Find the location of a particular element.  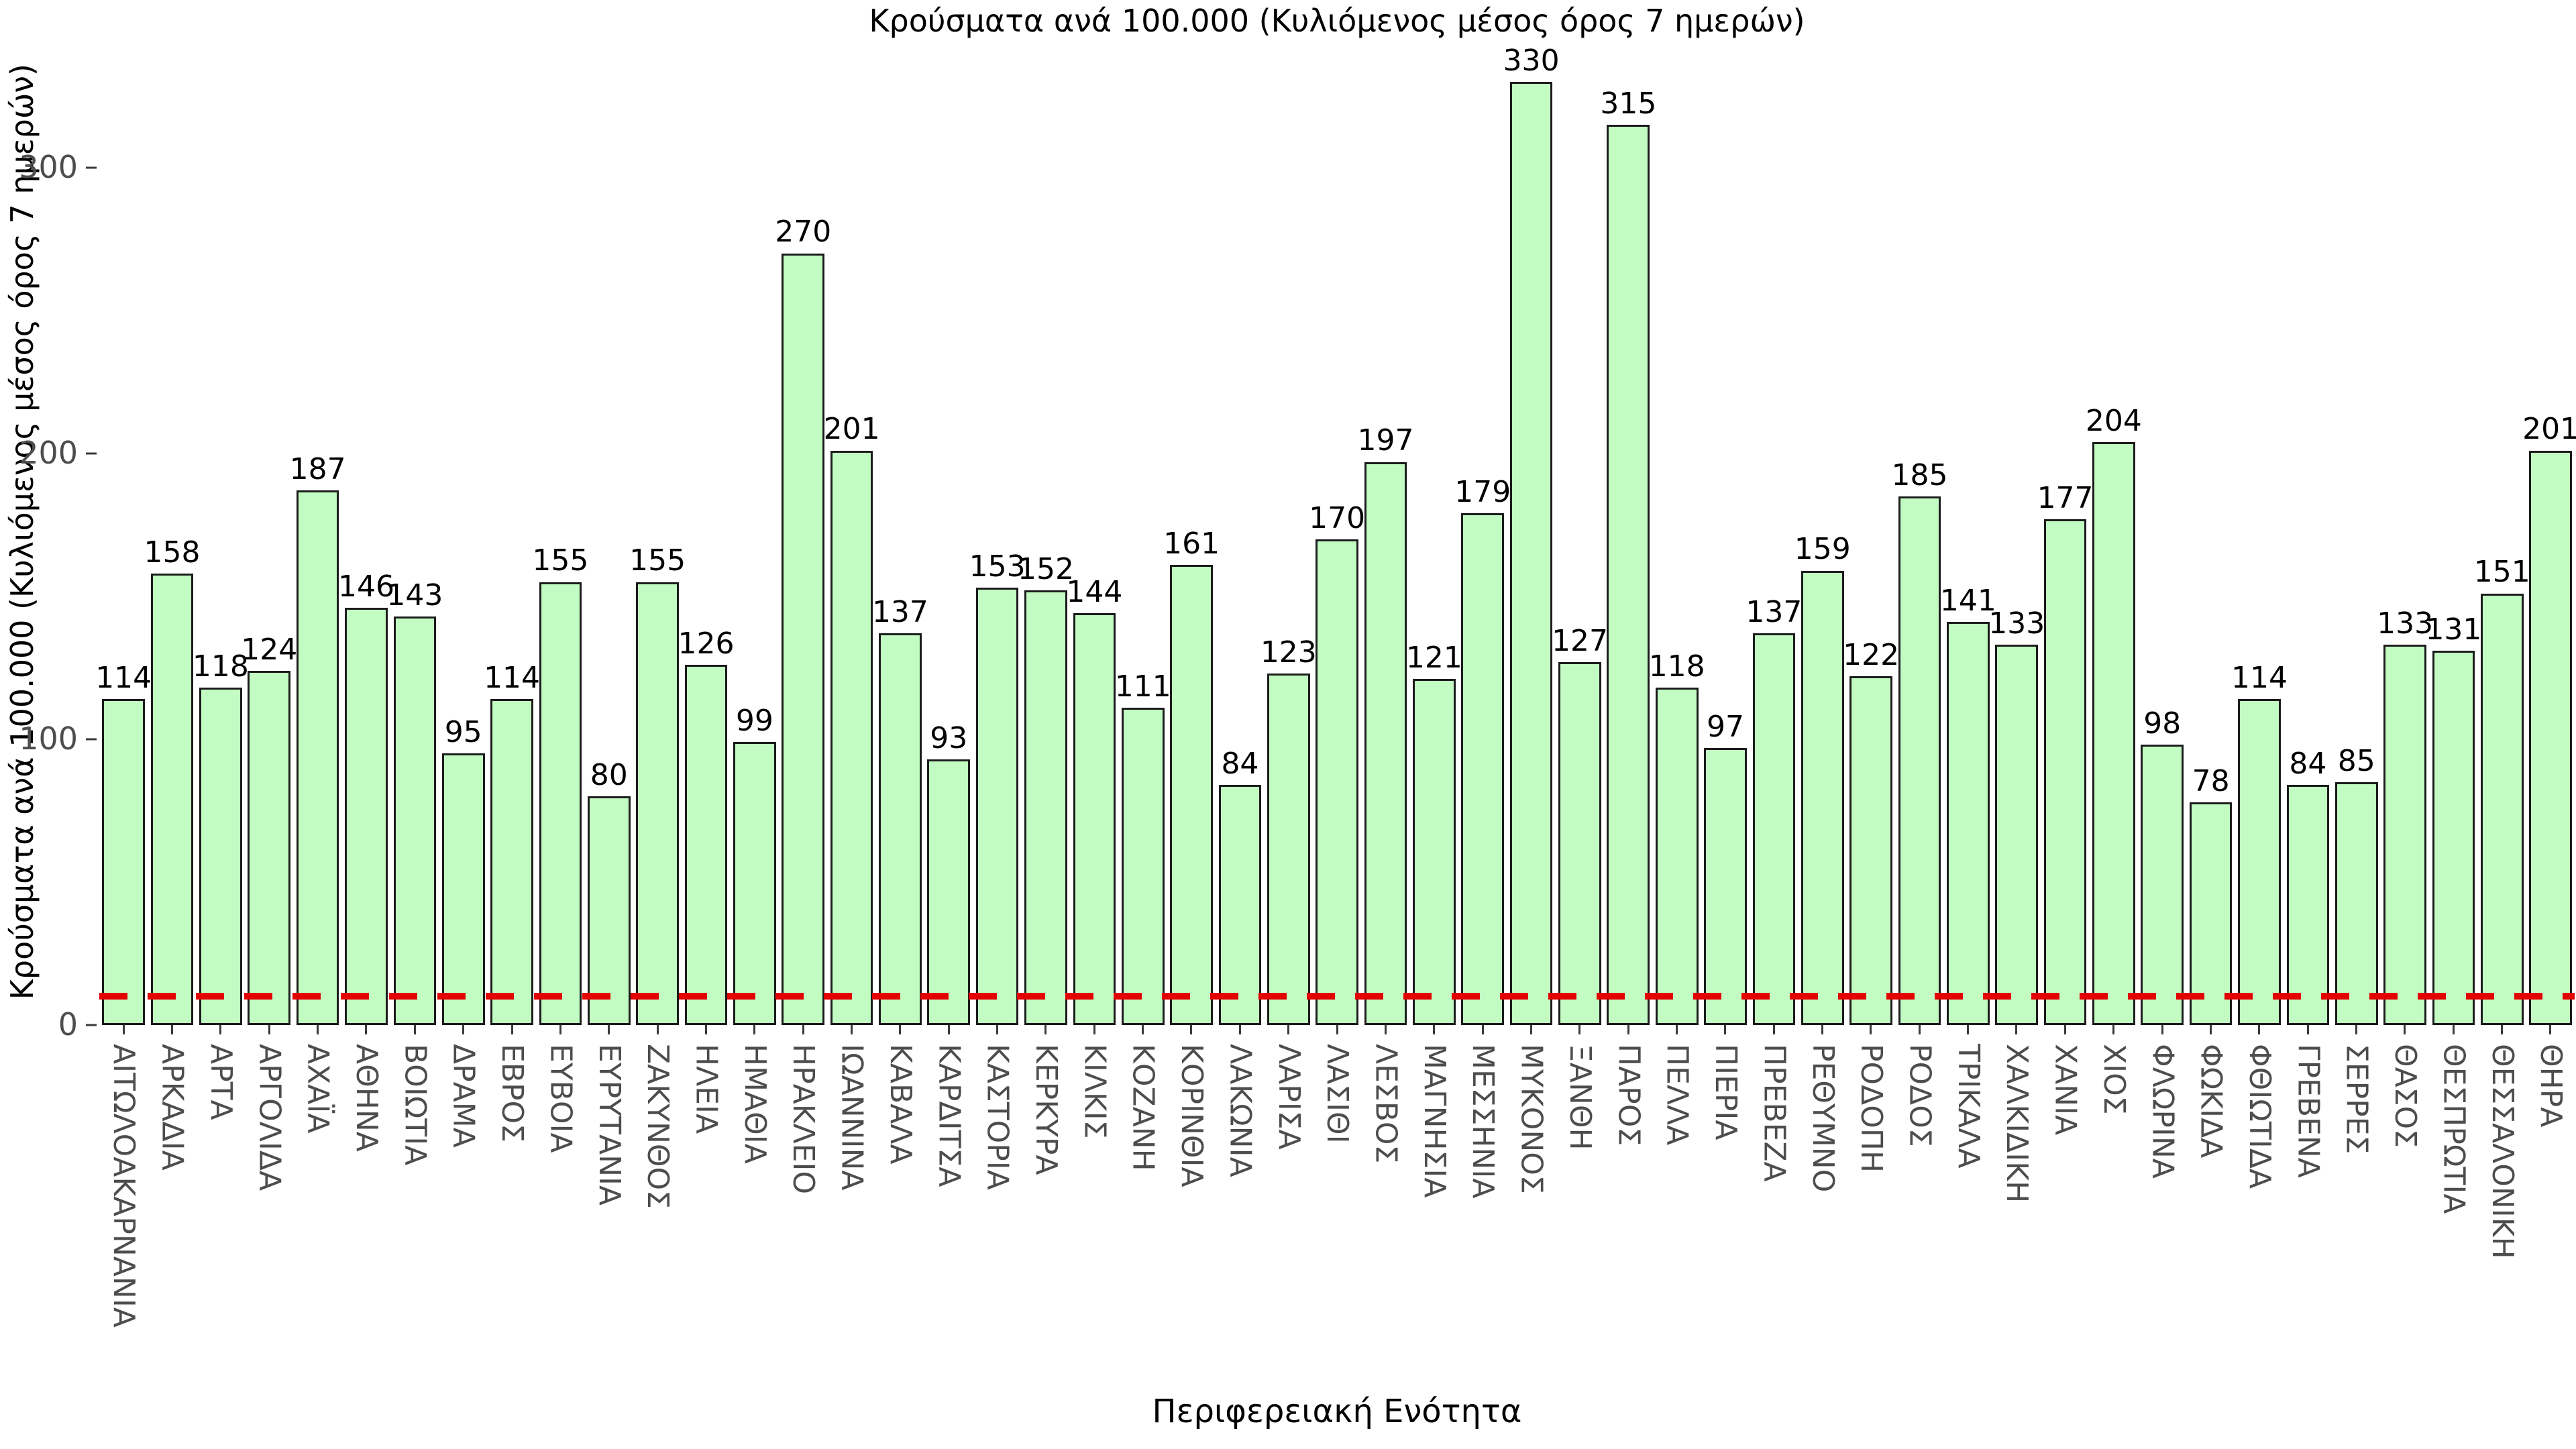

bar-value-label: 177 is located at coordinates (2065, 497).